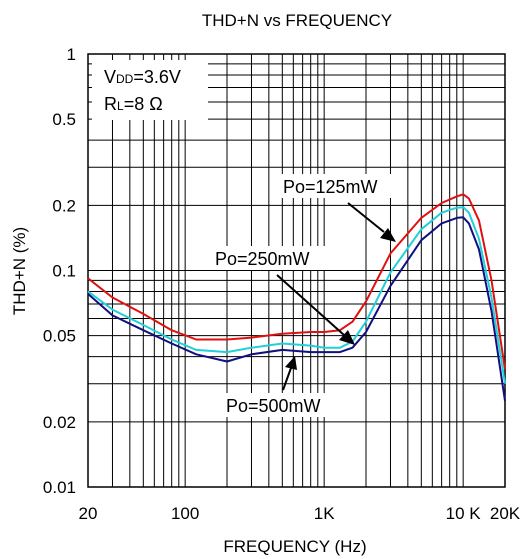 Image resolution: width=527 pixels, height=559 pixels. Describe the element at coordinates (64, 271) in the screenshot. I see `y-tick-label: 0.1` at that location.